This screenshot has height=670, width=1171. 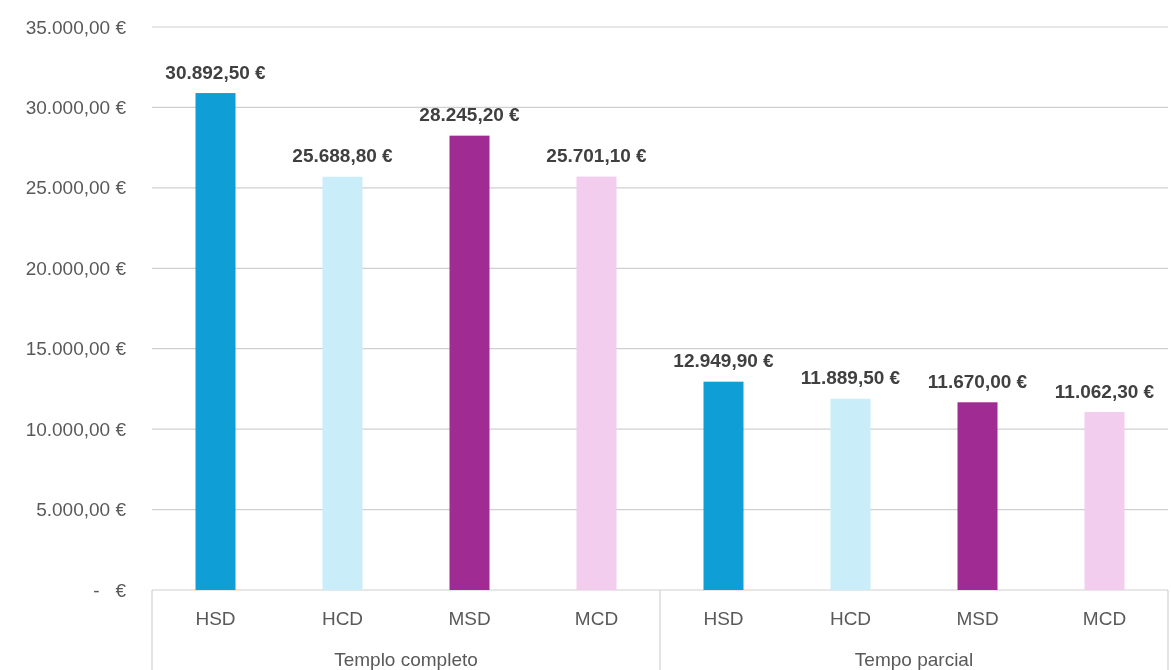 I want to click on data-label: 11.670,00 €, so click(x=977, y=381).